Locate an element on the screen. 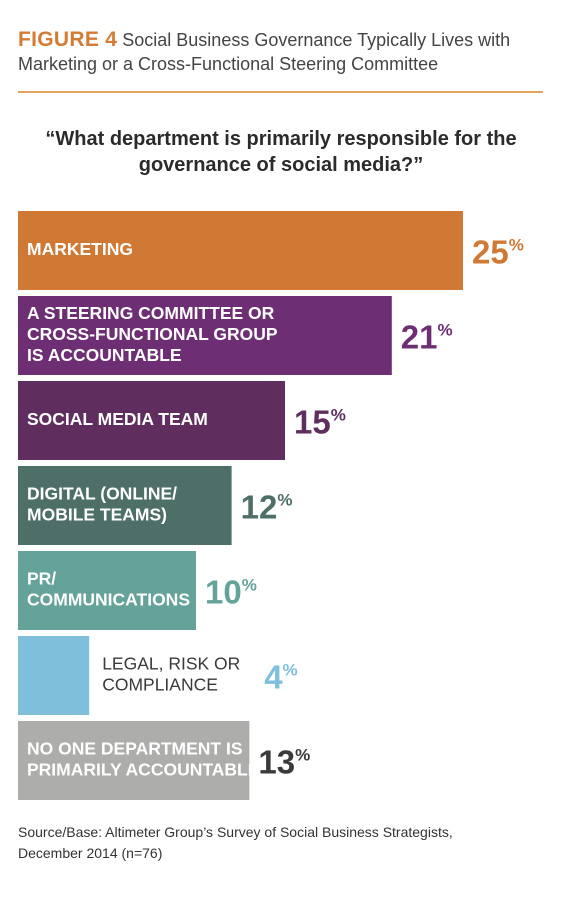 This screenshot has height=899, width=562. category-label: PR/COMMUNICATIONS is located at coordinates (108, 589).